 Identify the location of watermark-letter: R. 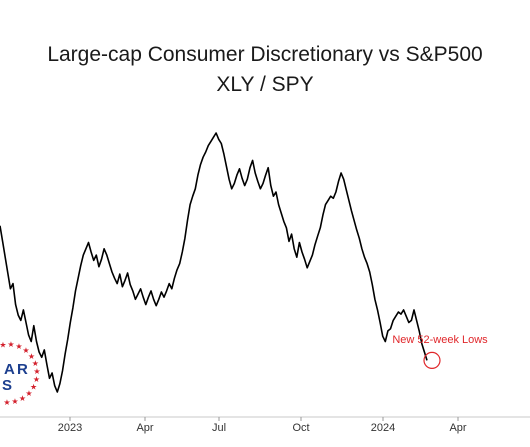
(22, 369).